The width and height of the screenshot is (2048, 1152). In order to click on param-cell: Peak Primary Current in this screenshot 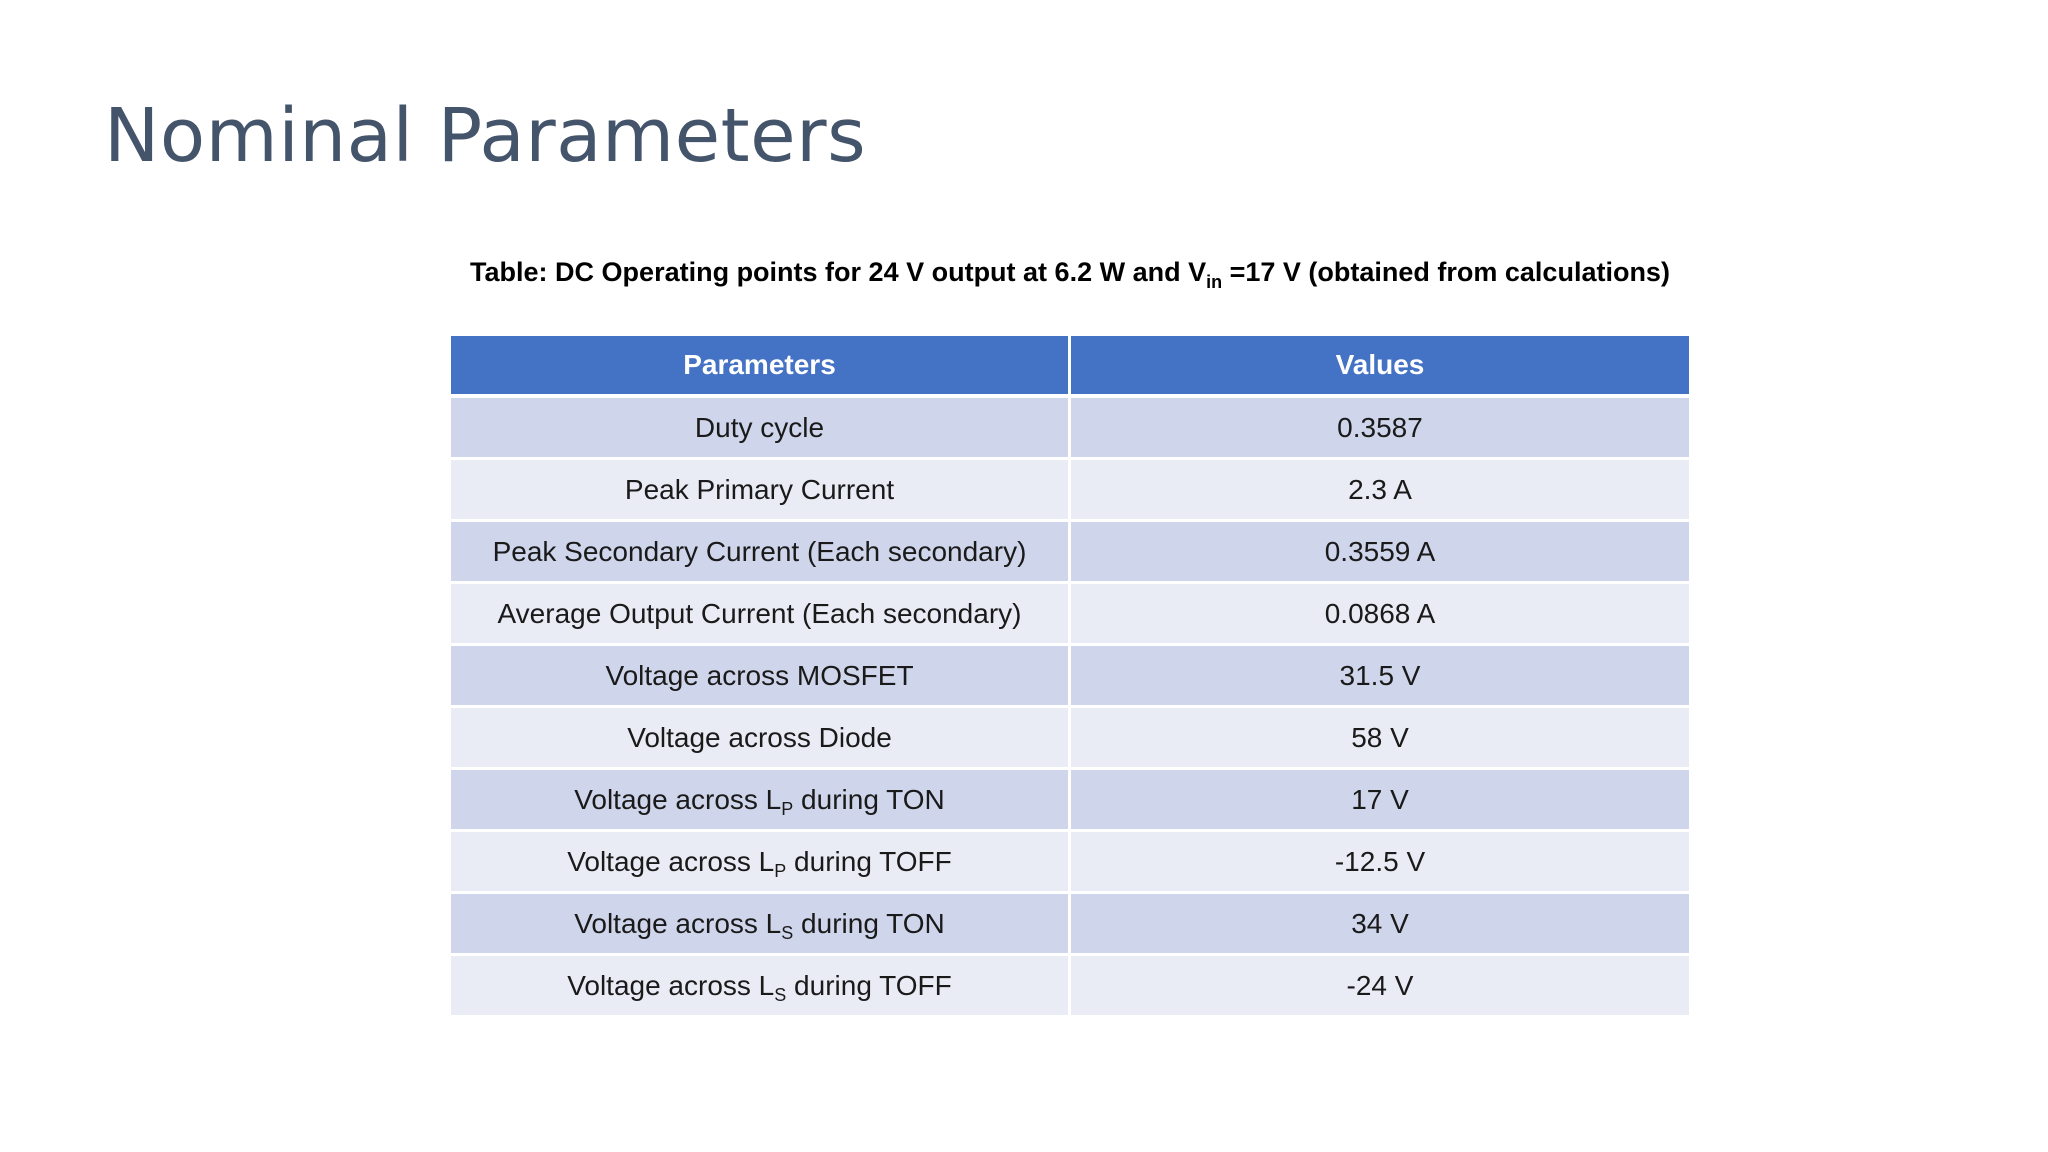, I will do `click(761, 490)`.